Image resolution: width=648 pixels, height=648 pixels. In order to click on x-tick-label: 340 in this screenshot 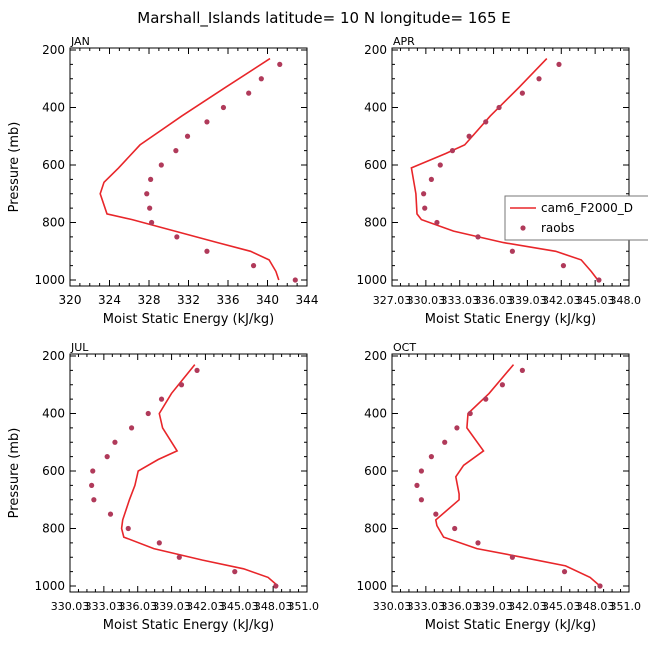, I will do `click(267, 300)`.